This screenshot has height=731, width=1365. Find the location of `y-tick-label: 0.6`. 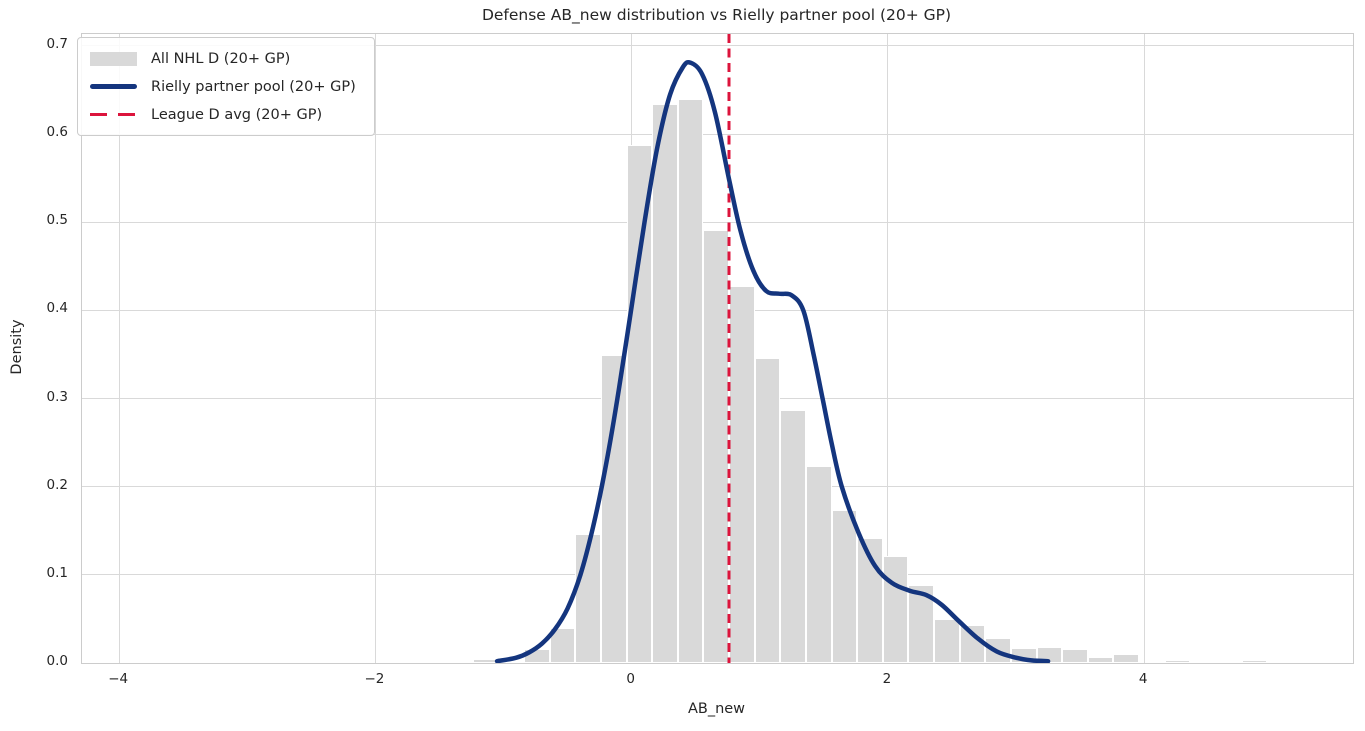

y-tick-label: 0.6 is located at coordinates (57, 132).